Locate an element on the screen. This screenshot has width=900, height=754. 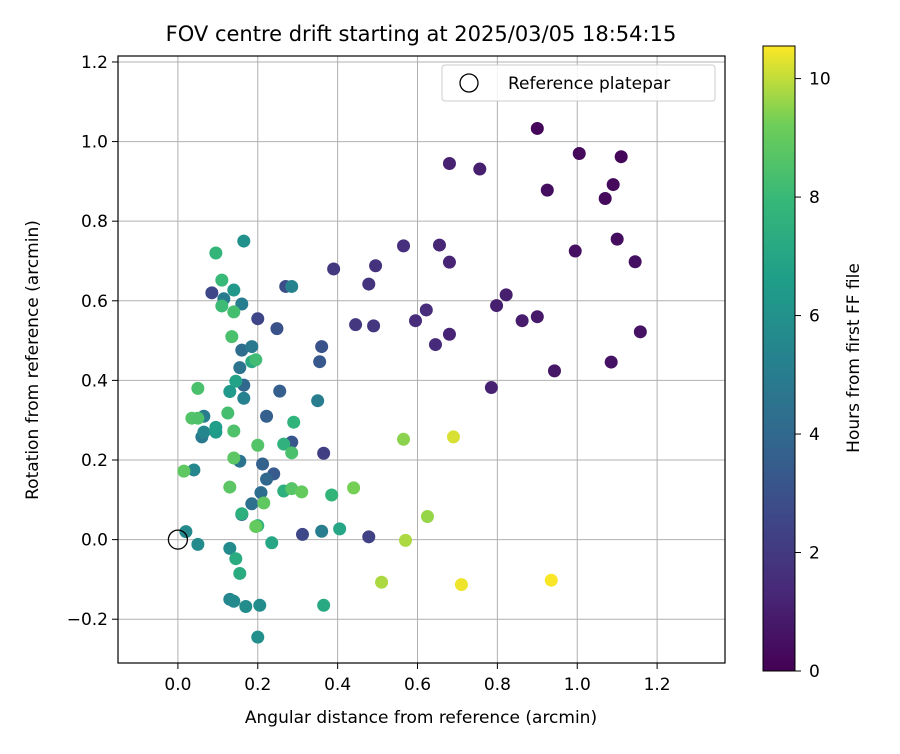
colorbar-tick-label: 6 is located at coordinates (814, 317).